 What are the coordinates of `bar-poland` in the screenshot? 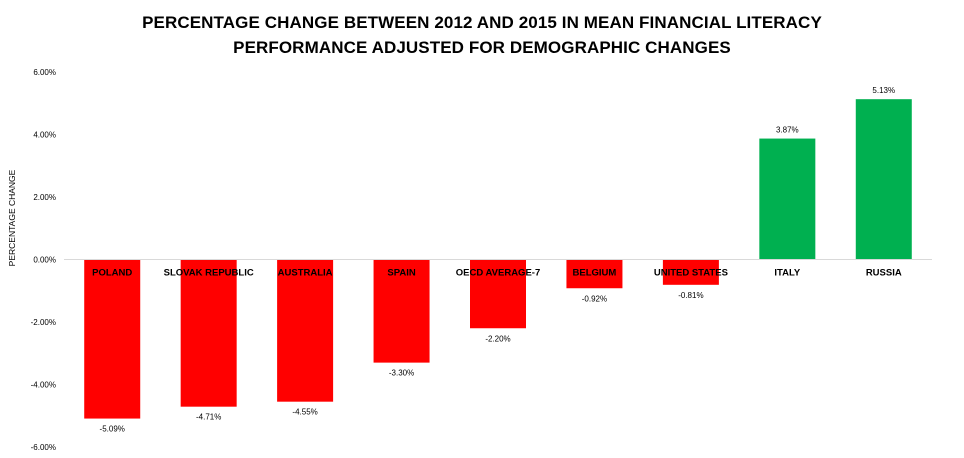 It's located at (112, 339).